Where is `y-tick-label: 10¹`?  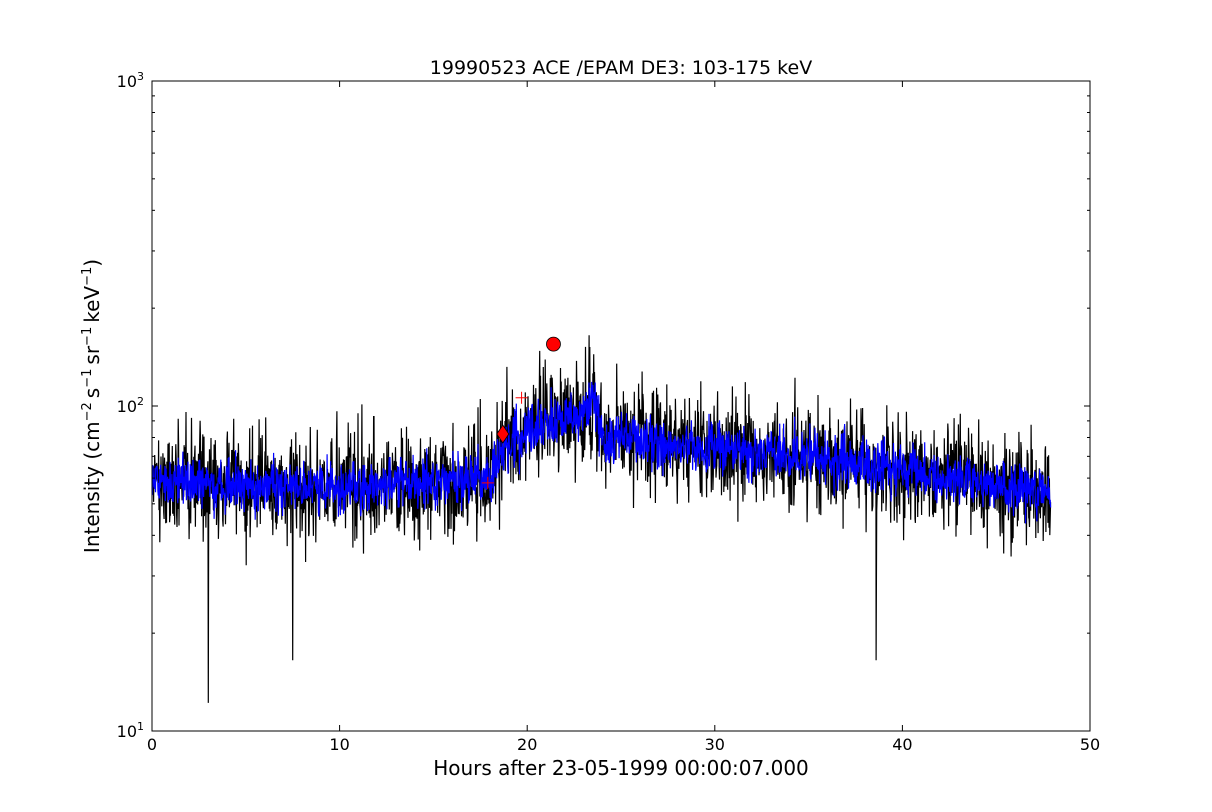
y-tick-label: 10¹ is located at coordinates (130, 730).